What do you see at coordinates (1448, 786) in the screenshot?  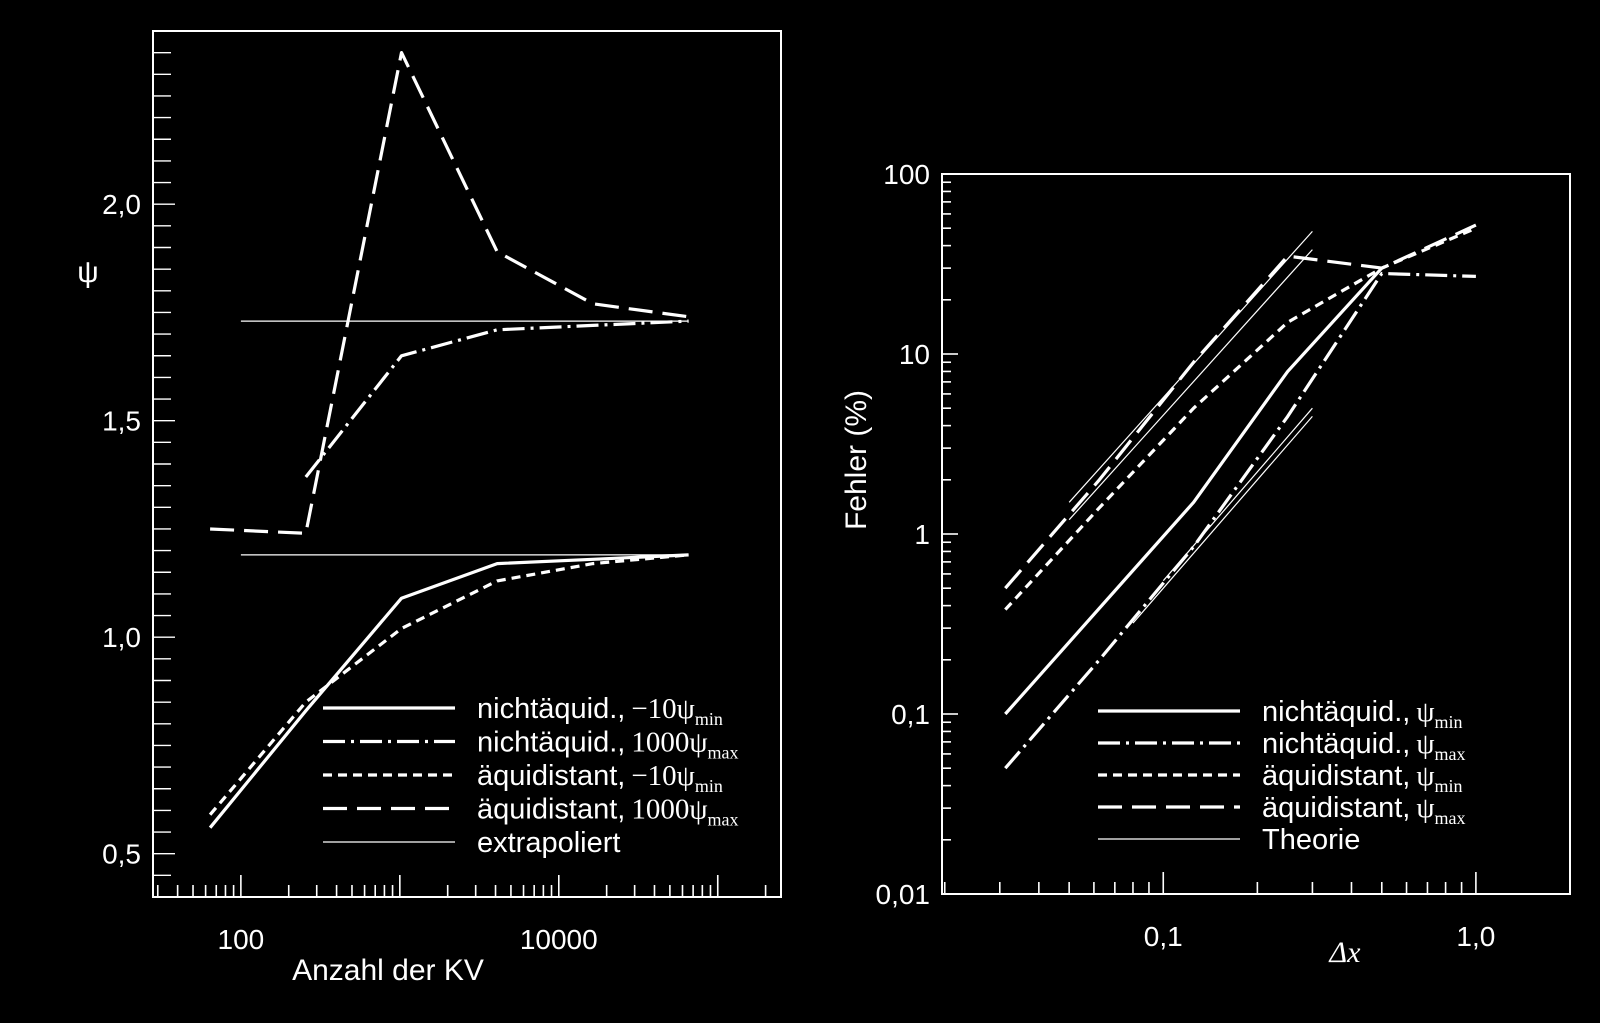 I see `R-legend-label-2-sub: min` at bounding box center [1448, 786].